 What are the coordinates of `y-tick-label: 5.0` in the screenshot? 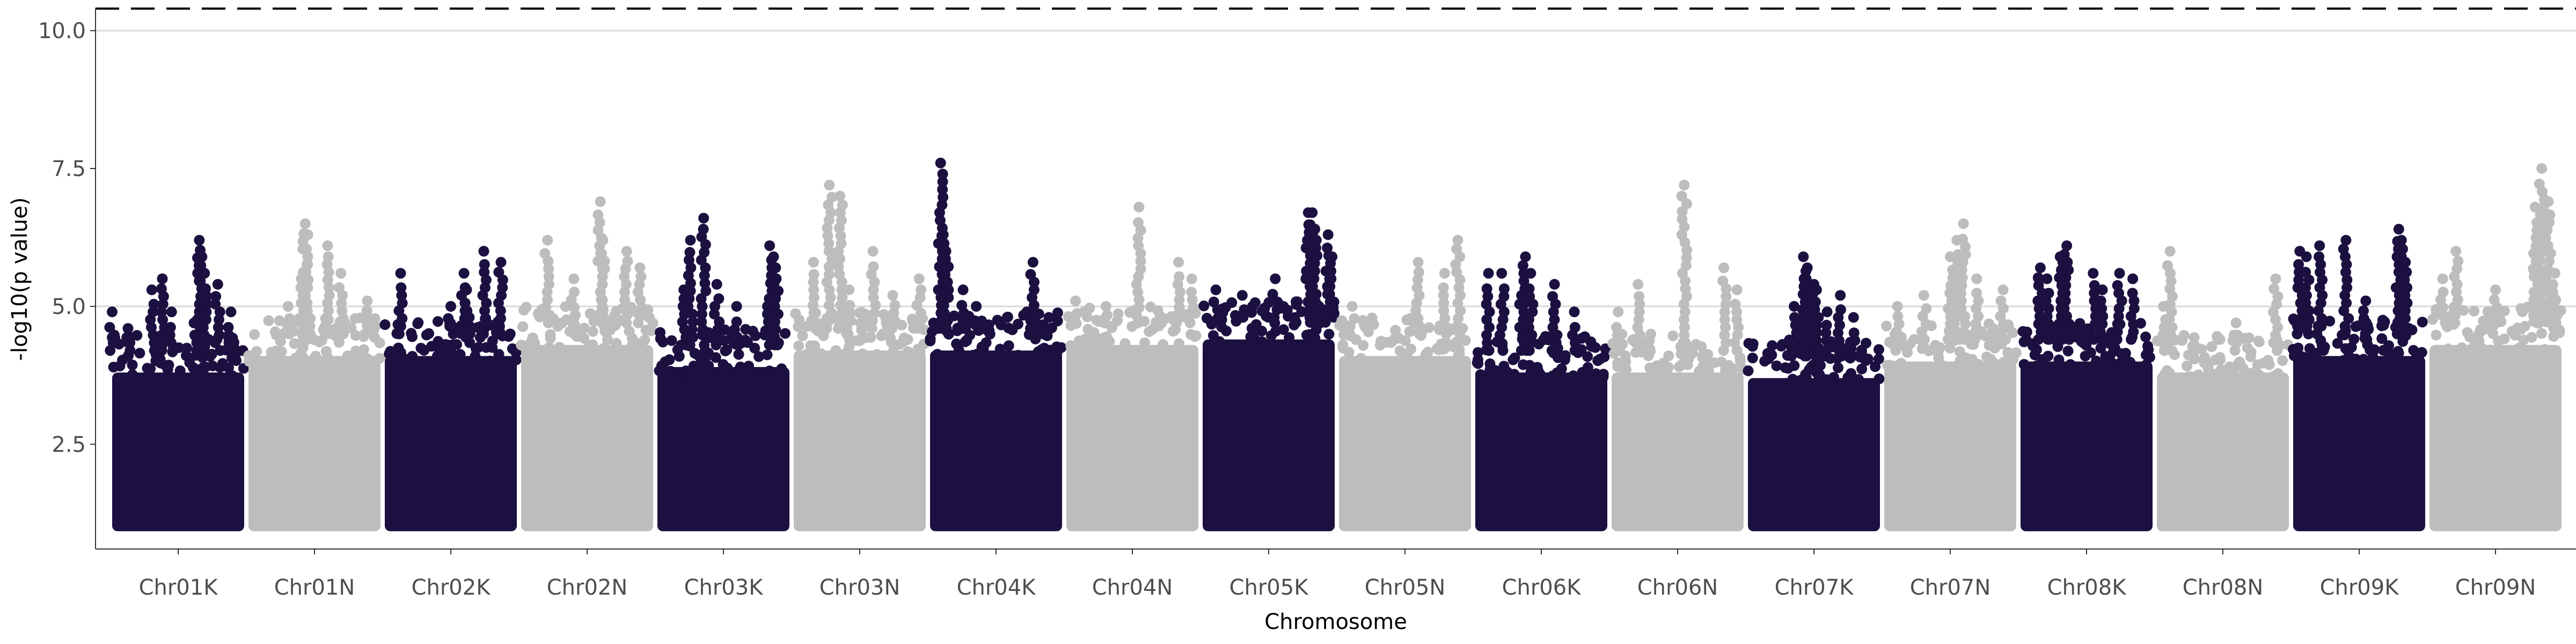 It's located at (69, 307).